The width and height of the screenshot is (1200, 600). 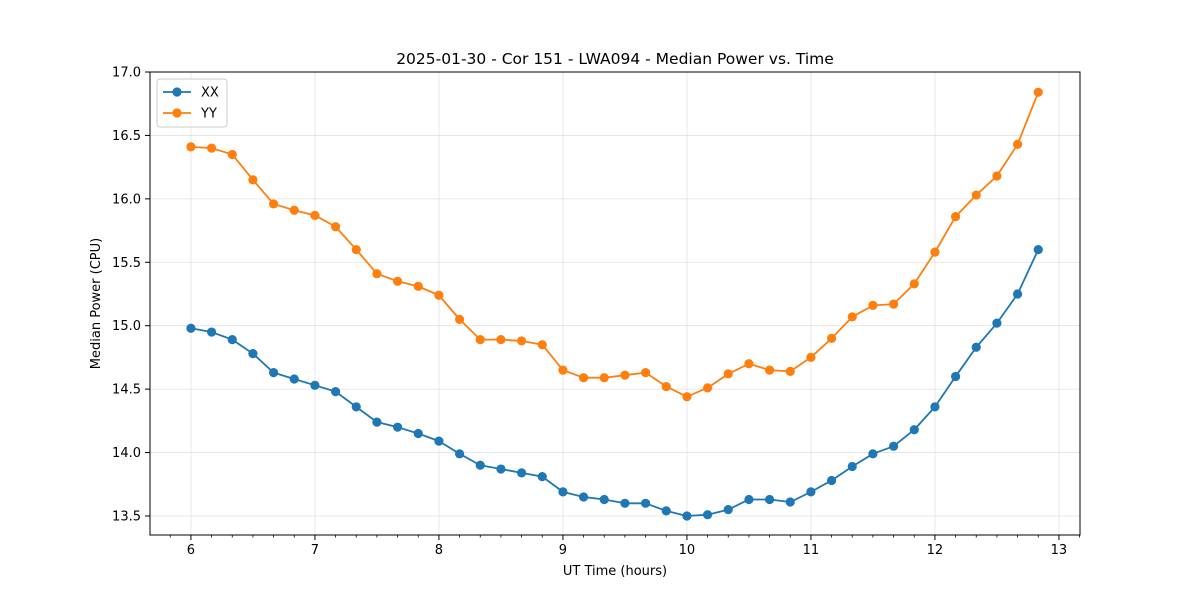 I want to click on x-tick-label: 7, so click(x=315, y=550).